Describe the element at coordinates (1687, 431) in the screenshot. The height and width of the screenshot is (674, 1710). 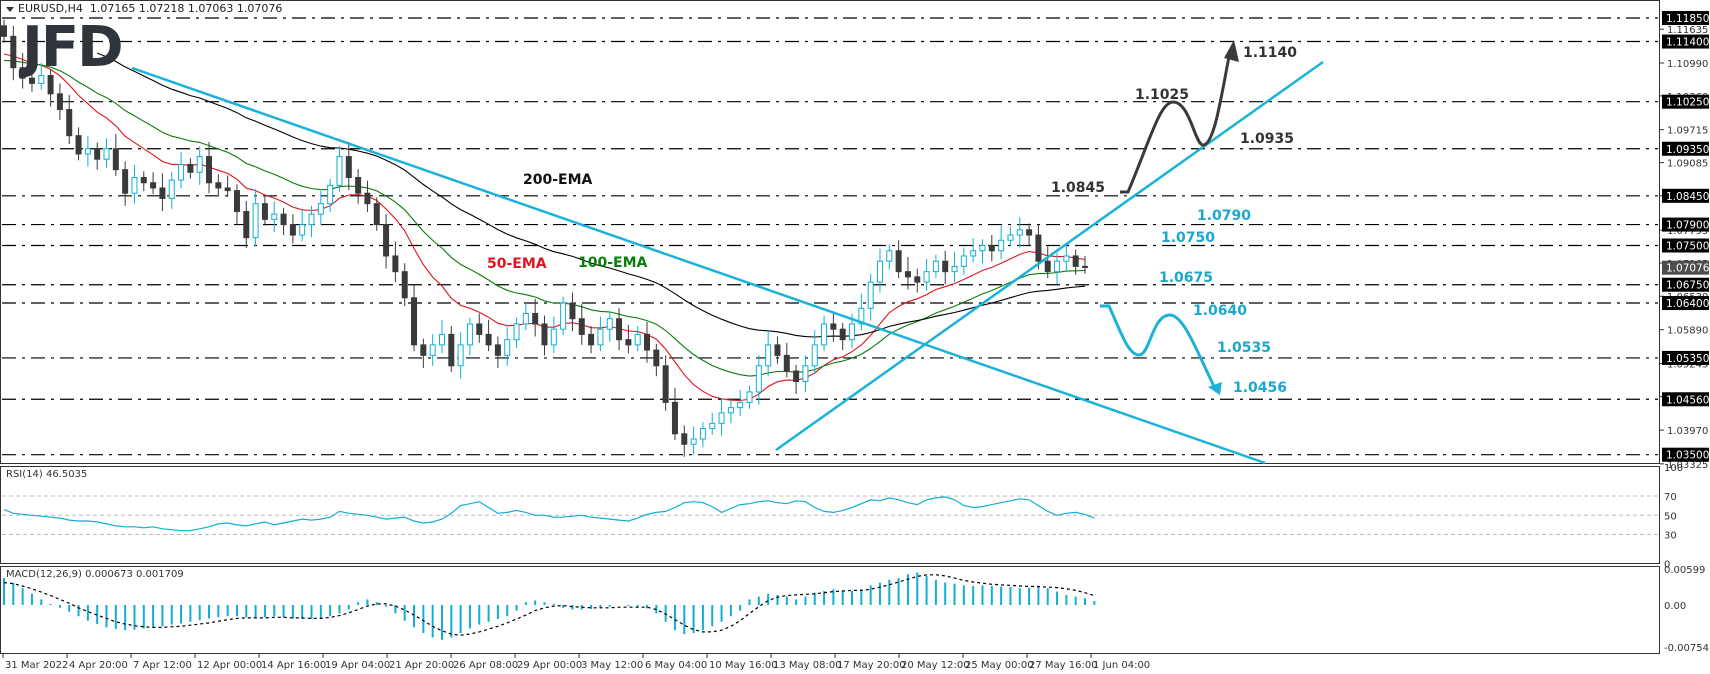
I see `price-tick-label: 1.03970` at that location.